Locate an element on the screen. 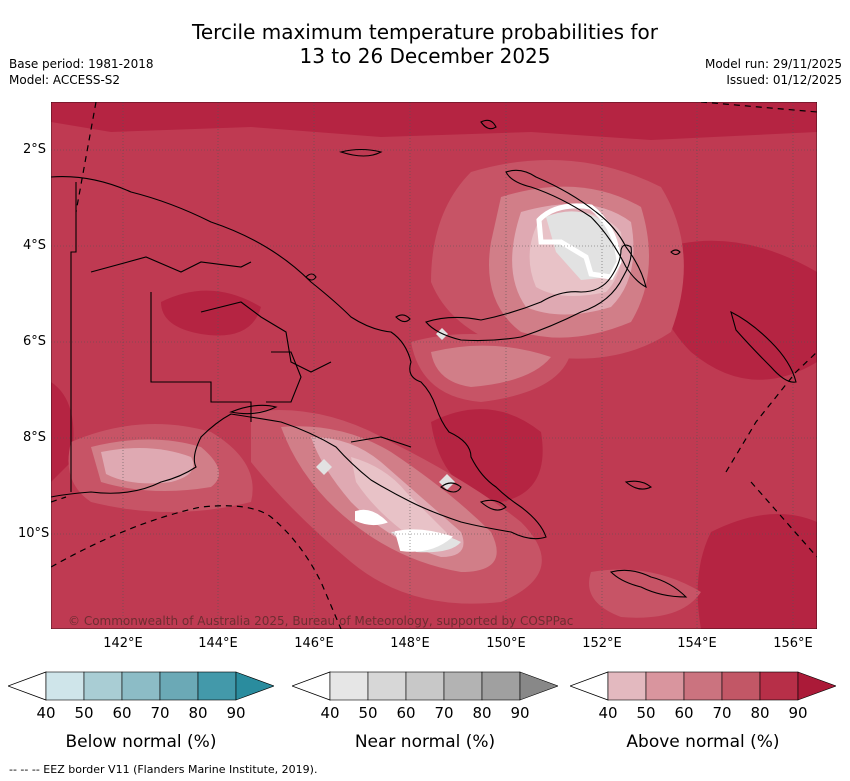 The height and width of the screenshot is (781, 850). lat-tick-10s: 10°S is located at coordinates (34, 533).